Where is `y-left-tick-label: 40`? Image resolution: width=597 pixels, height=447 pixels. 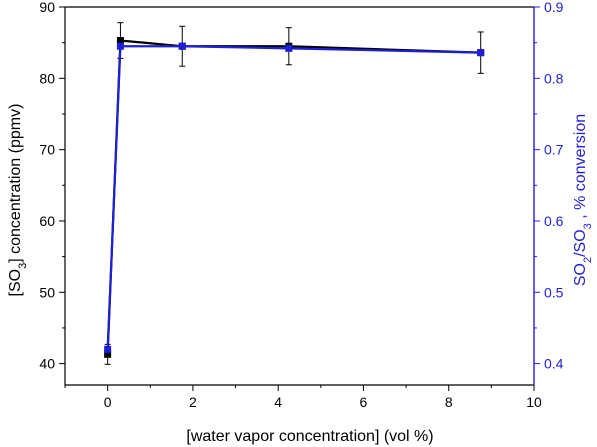
y-left-tick-label: 40 is located at coordinates (47, 364).